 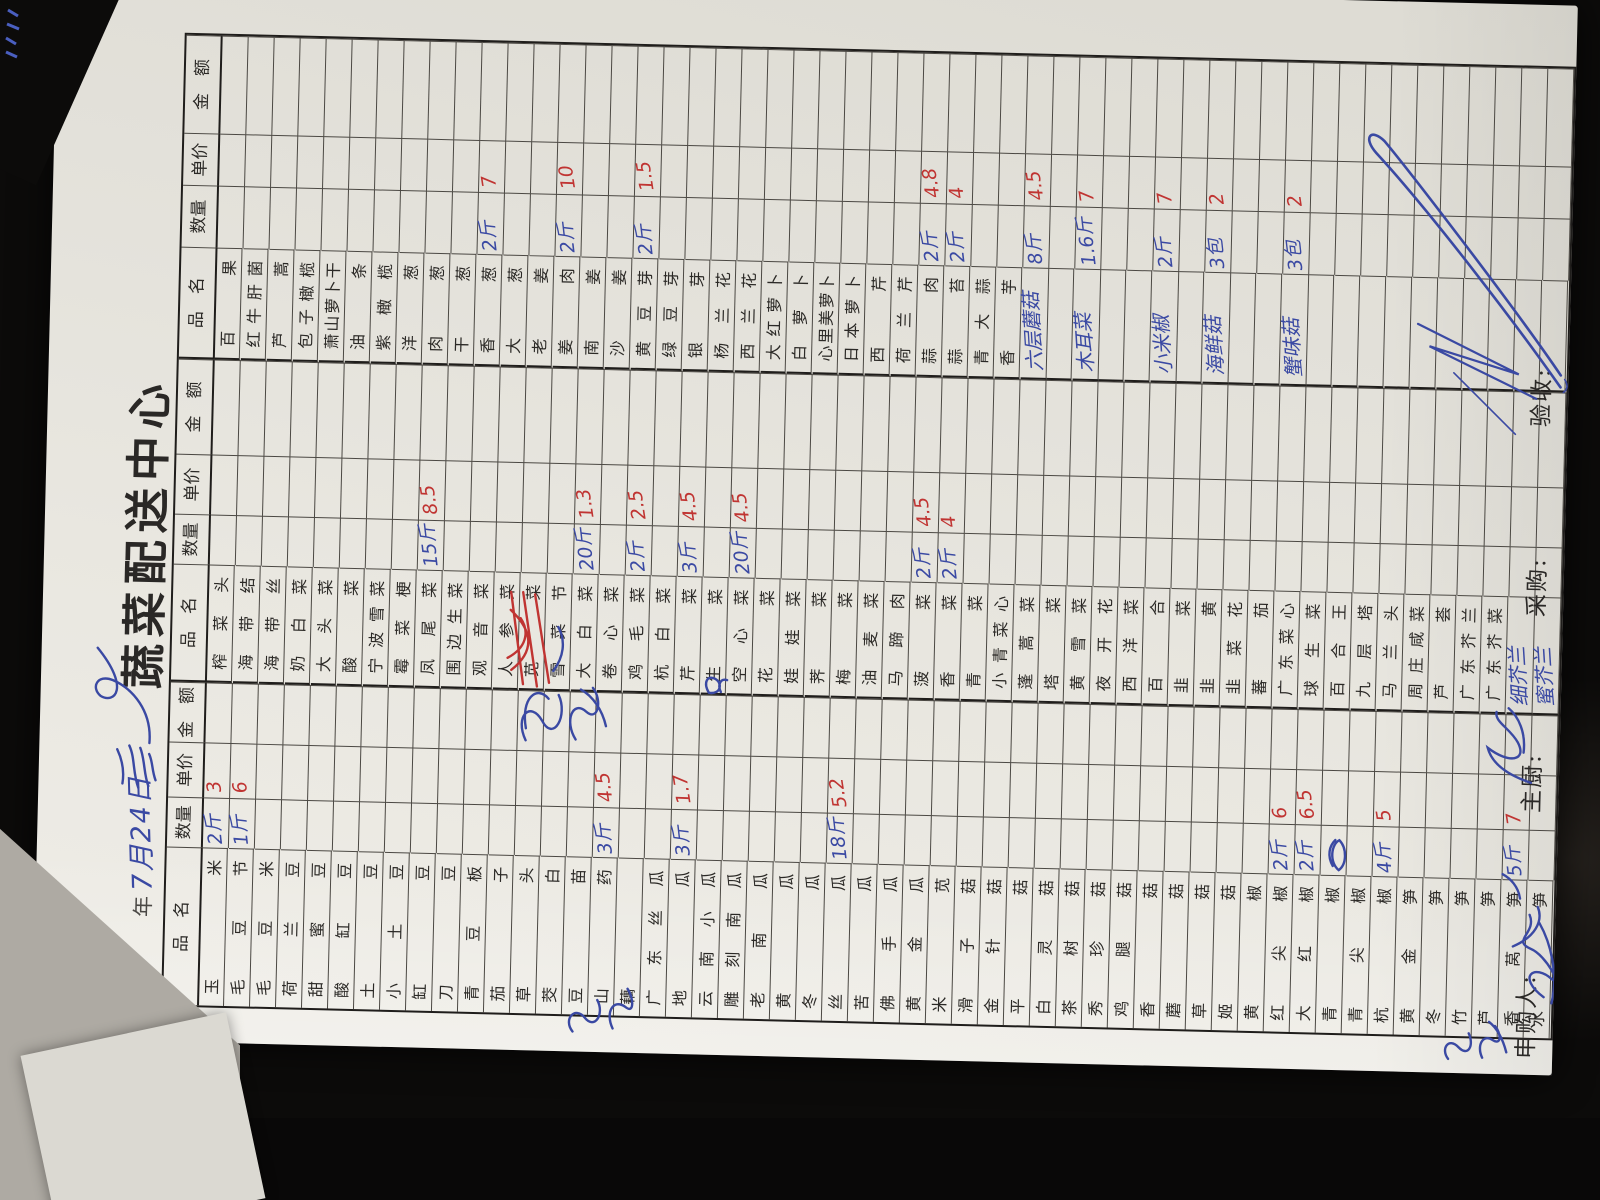 What do you see at coordinates (143, 906) in the screenshot?
I see `year-label: 年` at bounding box center [143, 906].